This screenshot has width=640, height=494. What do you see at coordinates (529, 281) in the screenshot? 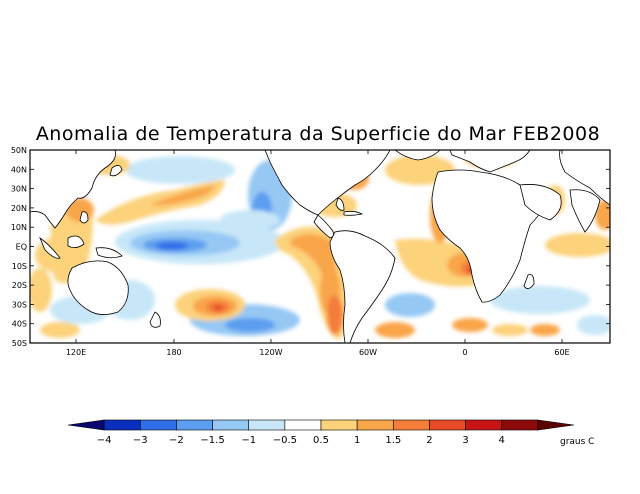
I see `land-madagascar` at bounding box center [529, 281].